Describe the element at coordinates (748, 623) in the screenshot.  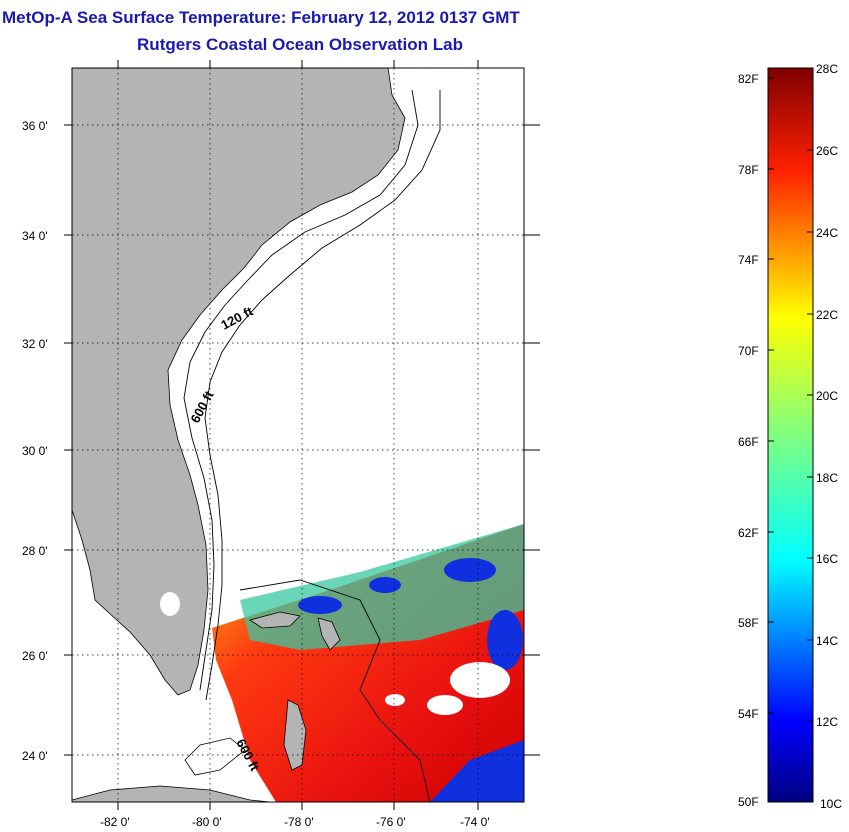
I see `colorbar-f-58: 58F` at that location.